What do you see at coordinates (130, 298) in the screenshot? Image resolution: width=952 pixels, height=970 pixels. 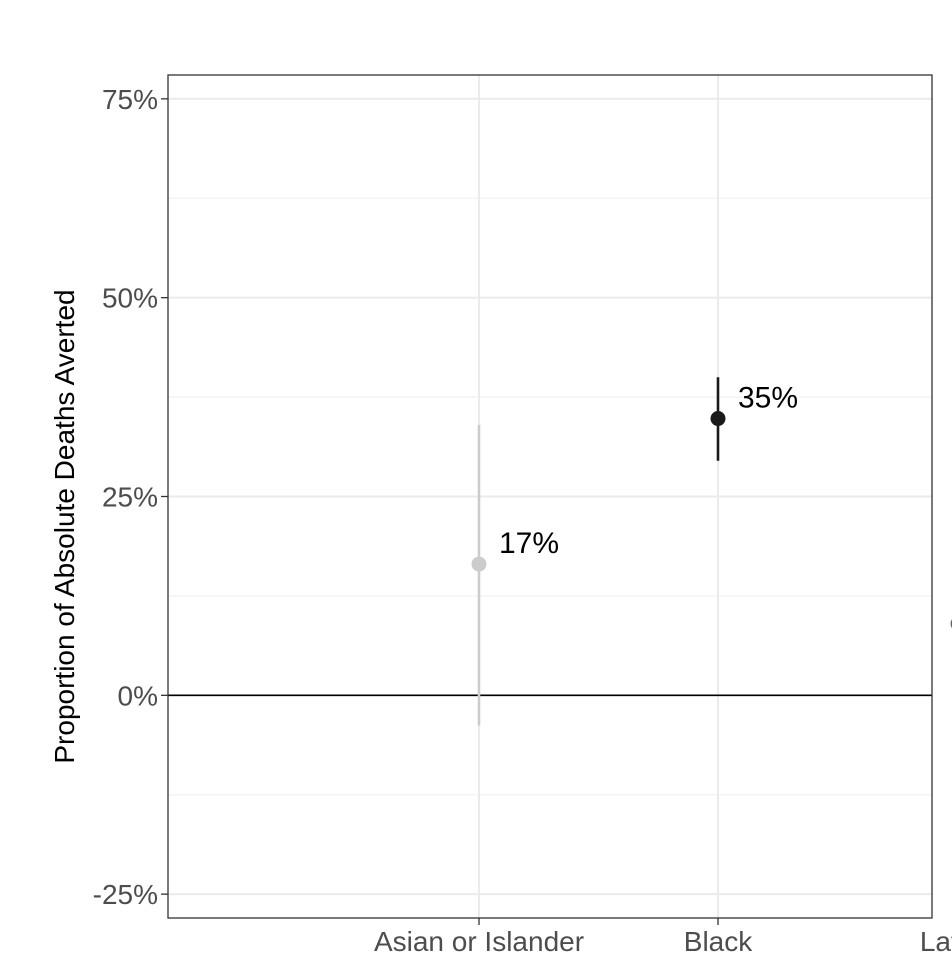 I see `y-tick-label: 50%` at bounding box center [130, 298].